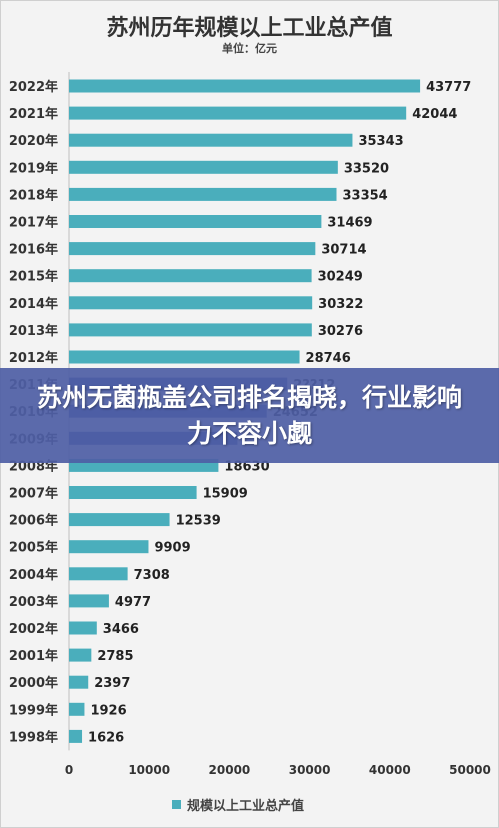 Image resolution: width=499 pixels, height=828 pixels. Describe the element at coordinates (198, 521) in the screenshot. I see `data-label: 12539` at that location.